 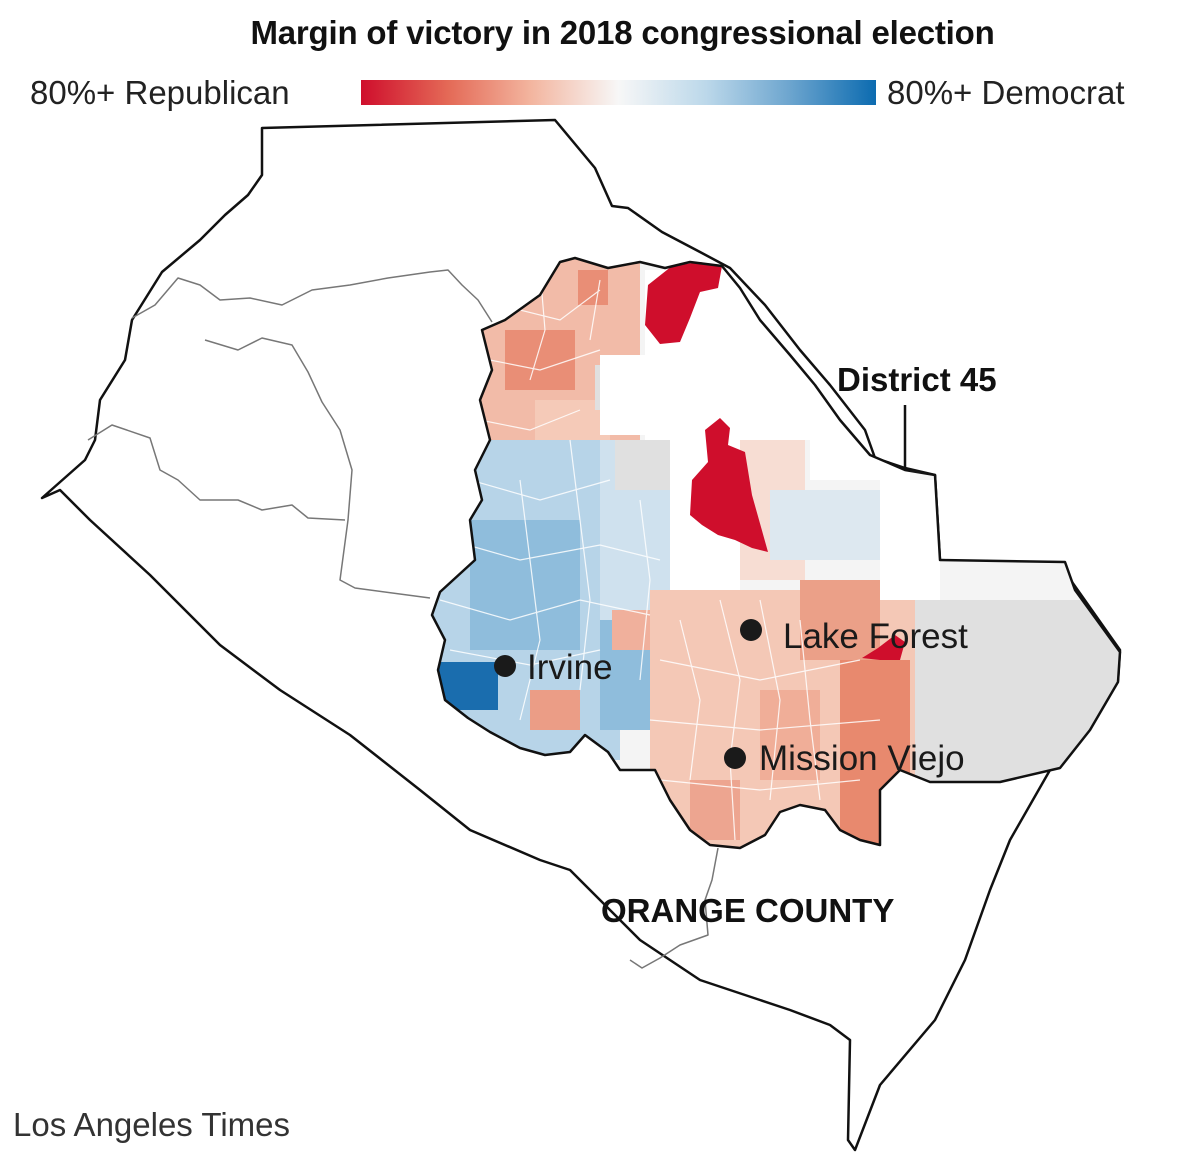 What do you see at coordinates (151, 1124) in the screenshot?
I see `source-credit: Los Angeles Times` at bounding box center [151, 1124].